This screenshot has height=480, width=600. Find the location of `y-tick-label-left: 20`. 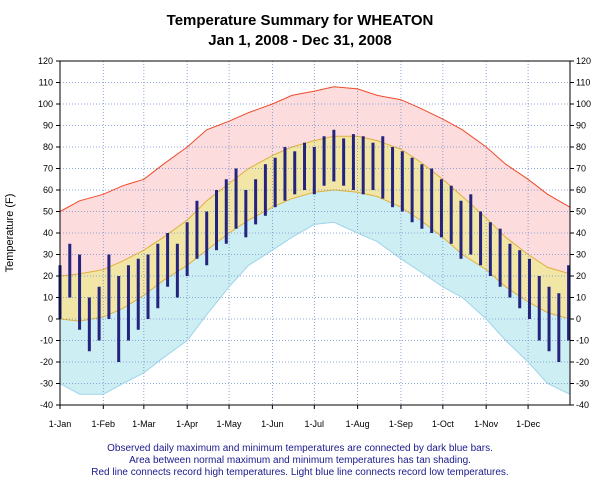

y-tick-label-left: 20 is located at coordinates (48, 276).